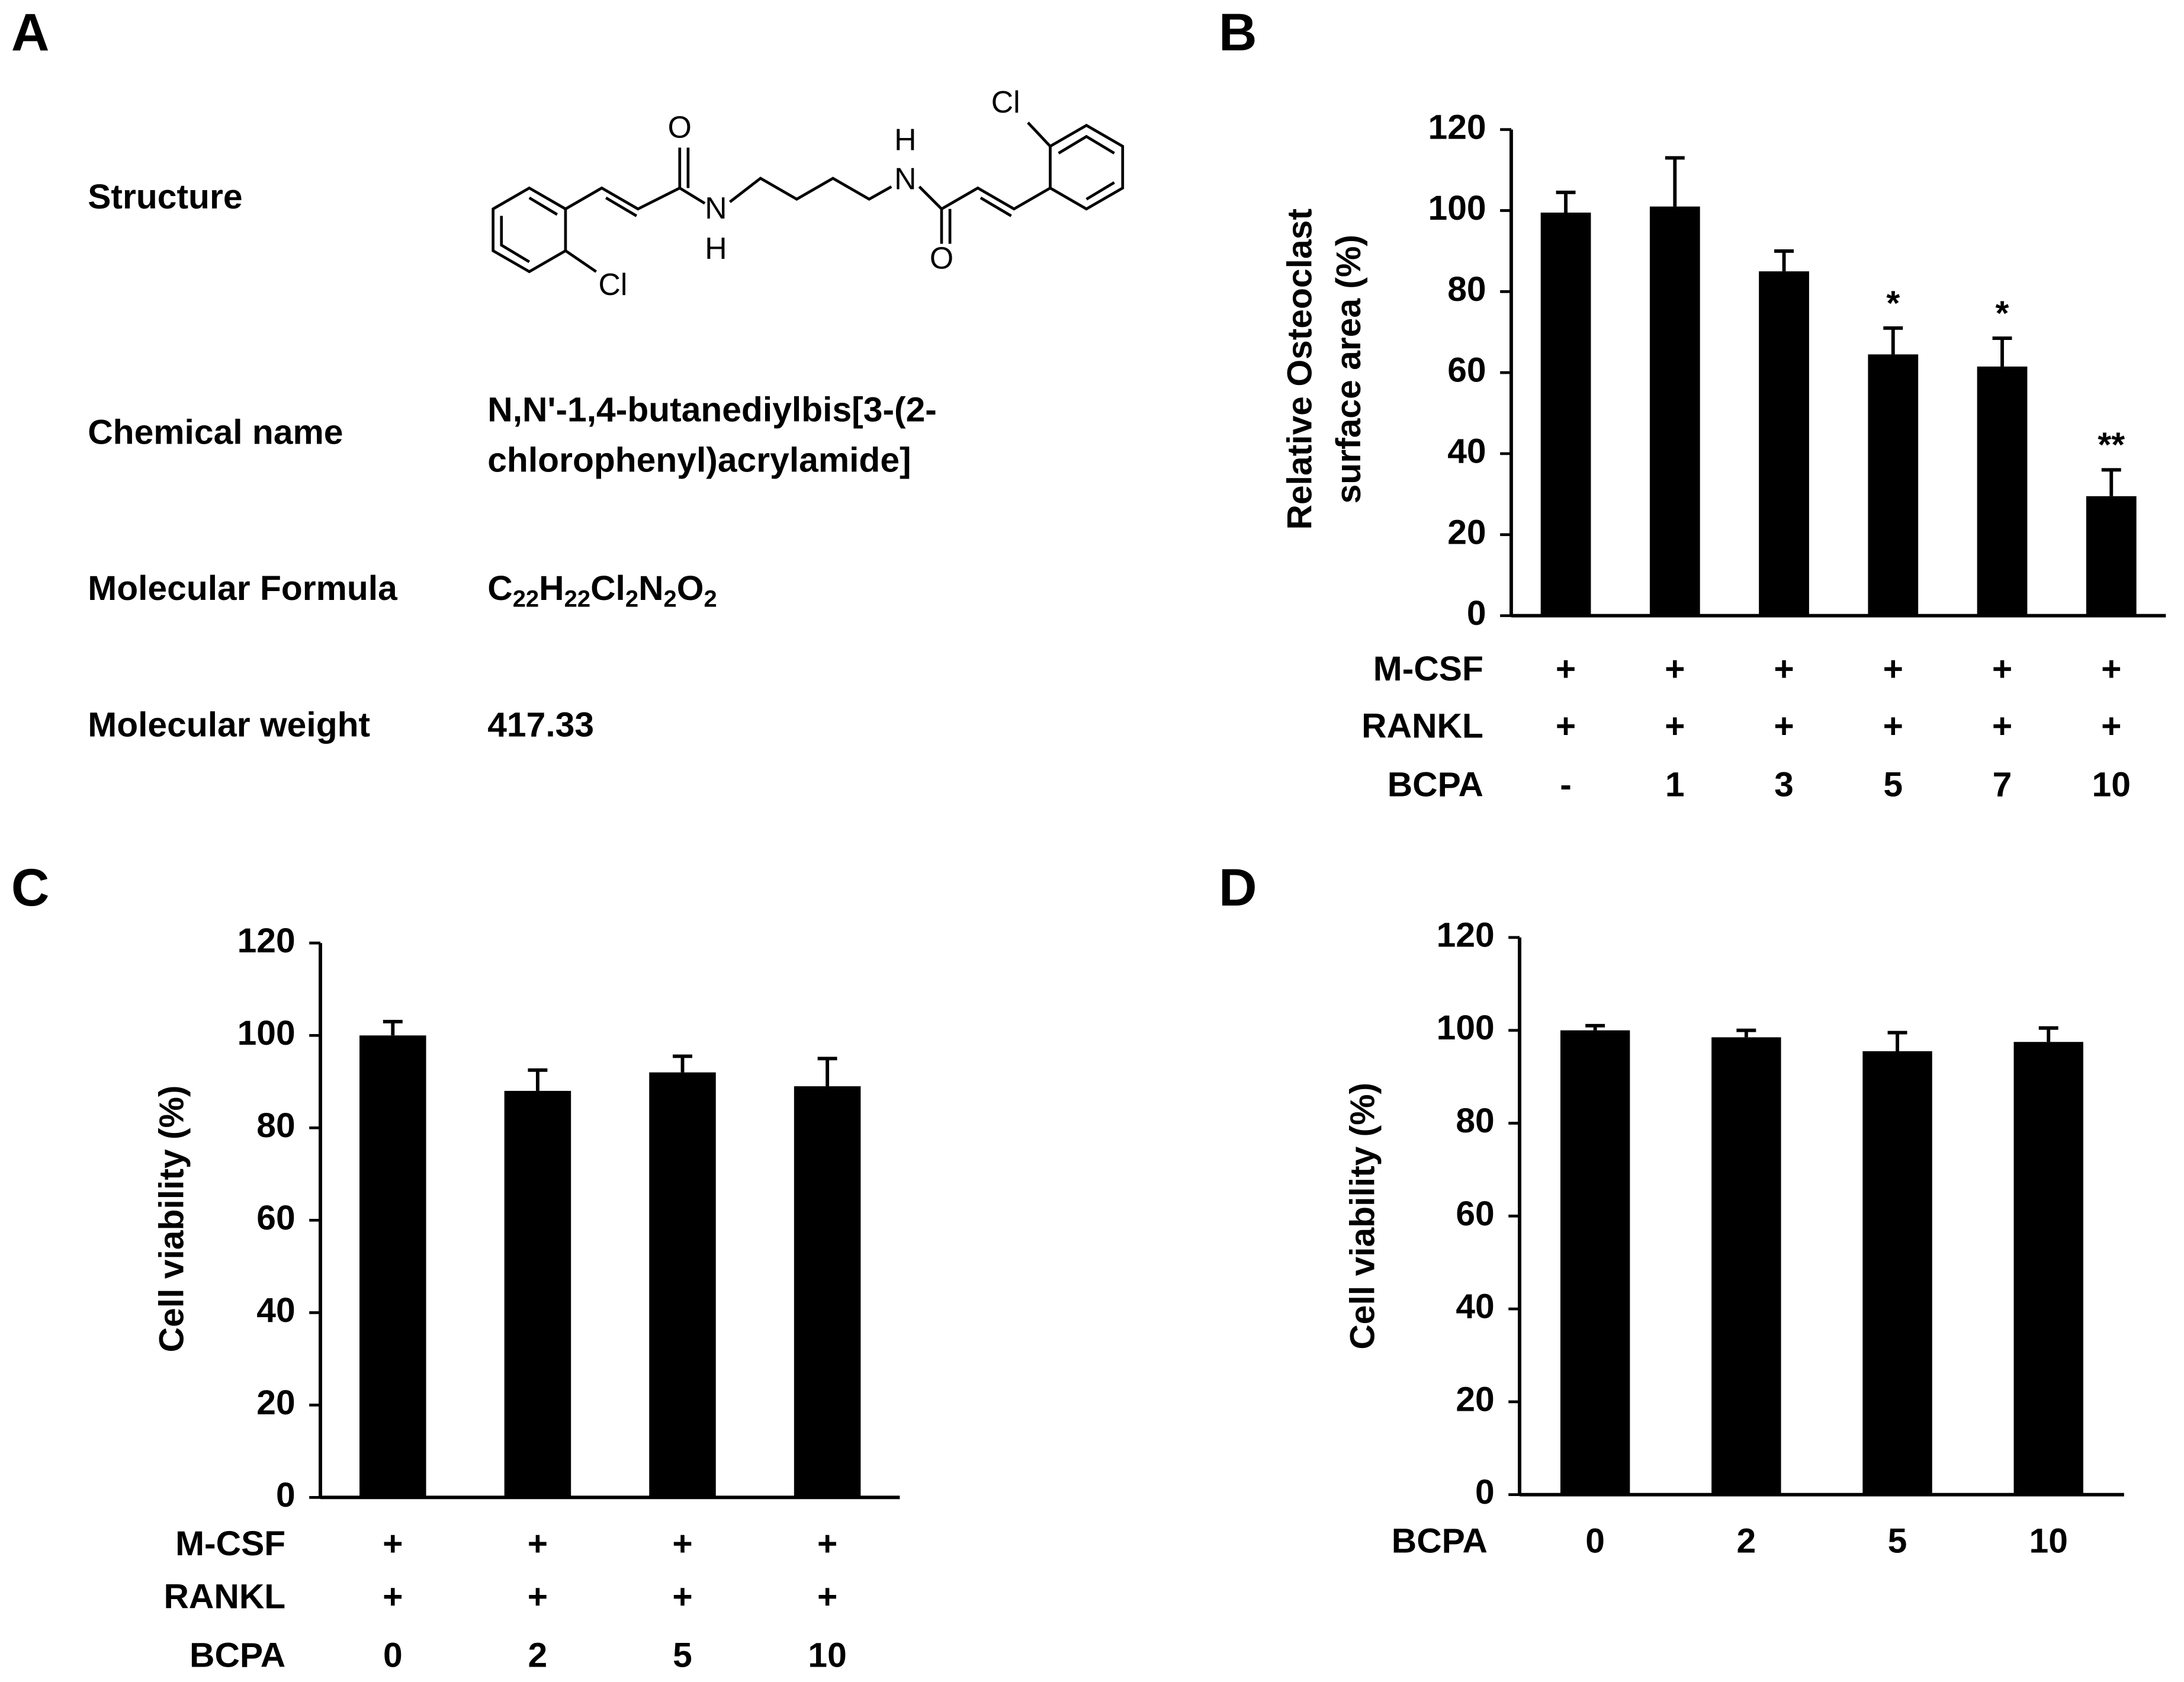  I want to click on chemical-name: chlorophenyl)acrylamide], so click(699, 460).